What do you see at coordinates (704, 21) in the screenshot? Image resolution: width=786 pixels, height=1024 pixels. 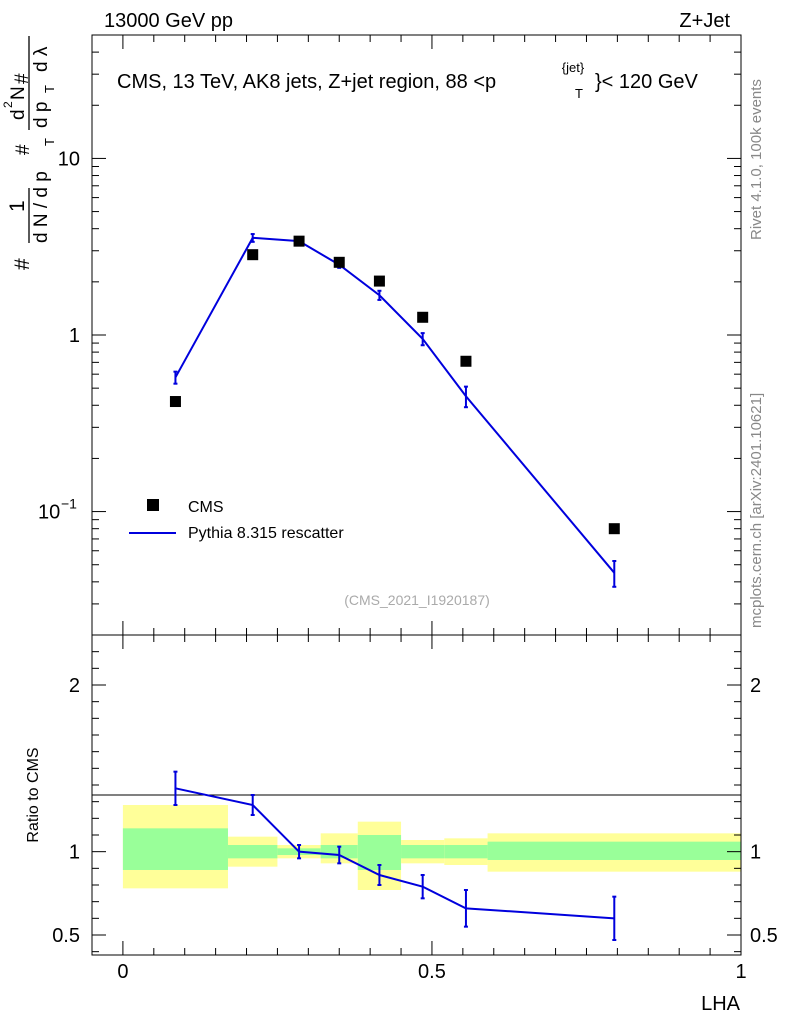 I see `process-label: Z+Jet` at bounding box center [704, 21].